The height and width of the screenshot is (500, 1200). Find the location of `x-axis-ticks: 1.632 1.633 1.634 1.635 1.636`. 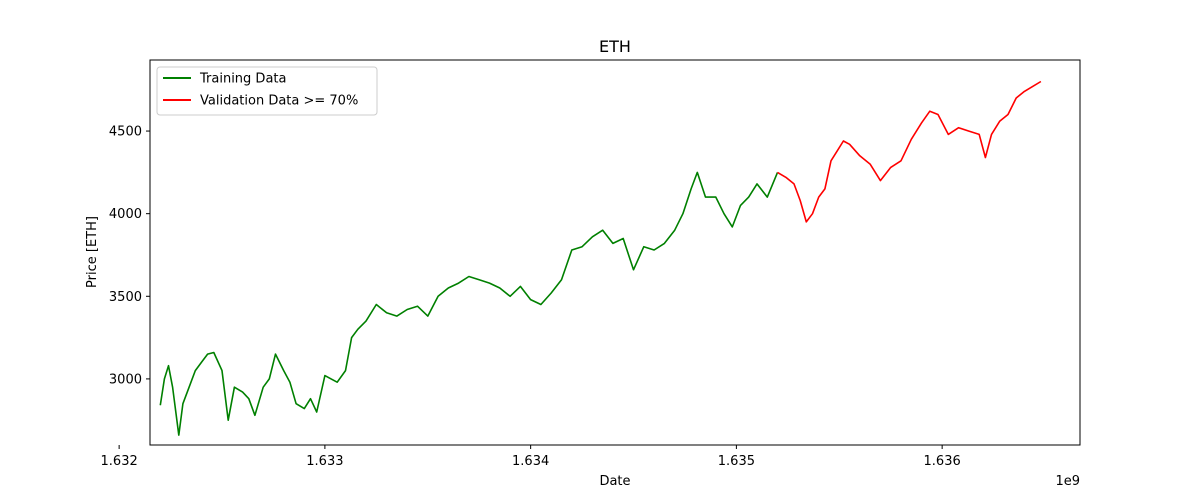

x-axis-ticks: 1.632 1.633 1.634 1.635 1.636 is located at coordinates (531, 457).